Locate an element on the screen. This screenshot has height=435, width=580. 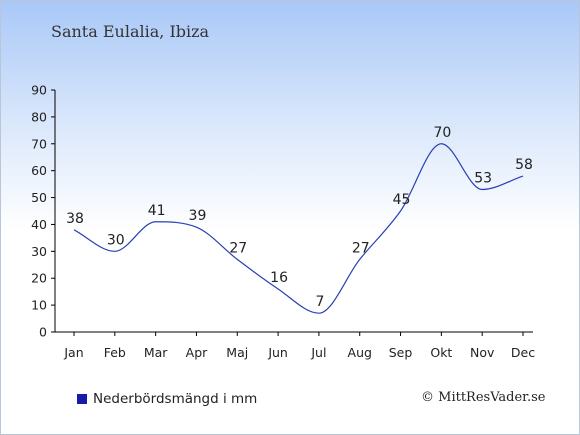
y-tick-label: 0 is located at coordinates (43, 332).